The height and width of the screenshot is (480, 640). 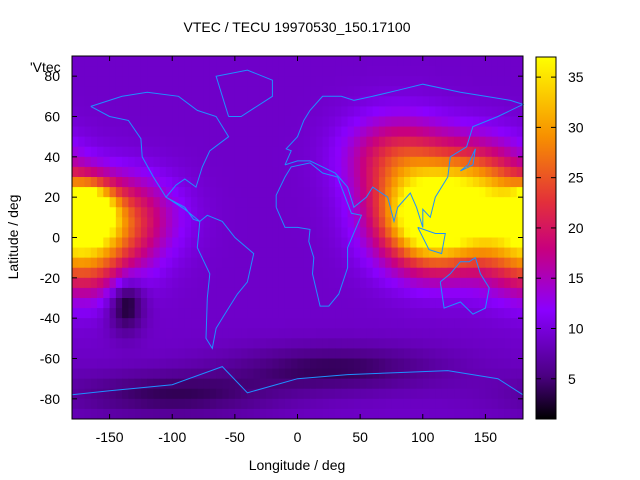 I want to click on y-tick-label: 20, so click(x=52, y=197).